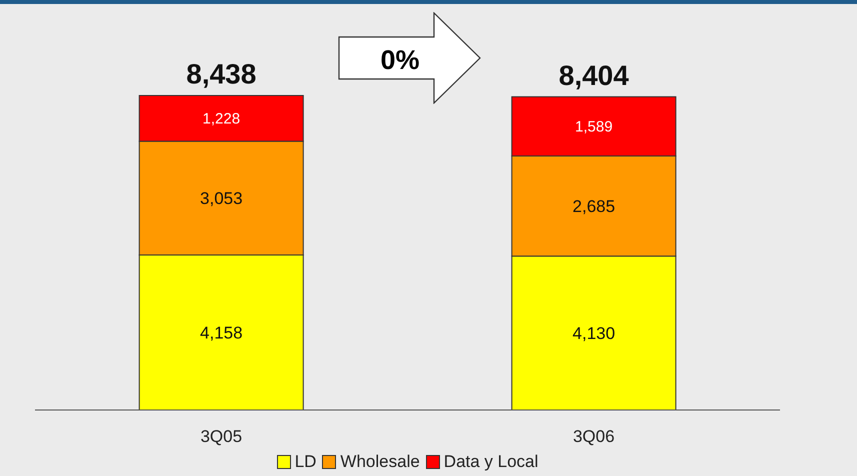 The width and height of the screenshot is (857, 476). Describe the element at coordinates (379, 462) in the screenshot. I see `legend-label: Wholesale` at that location.